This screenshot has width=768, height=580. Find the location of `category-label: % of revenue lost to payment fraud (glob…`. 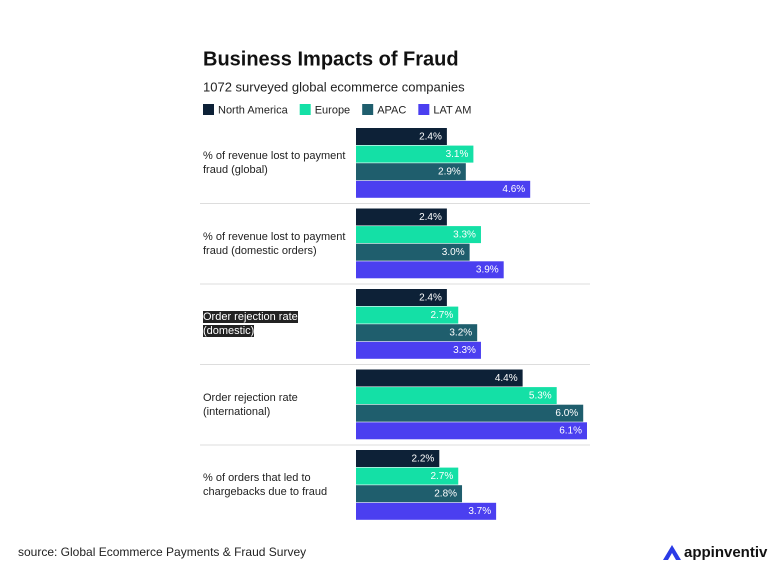

category-label: % of revenue lost to payment fraud (glob… is located at coordinates (277, 163).